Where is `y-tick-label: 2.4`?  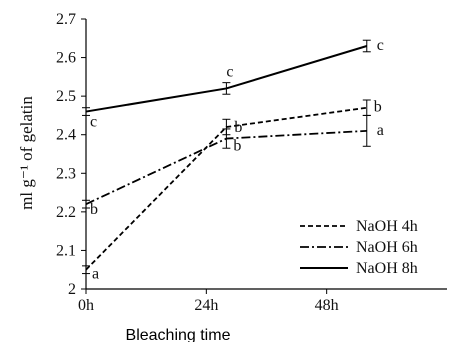
y-tick-label: 2.4 is located at coordinates (66, 135).